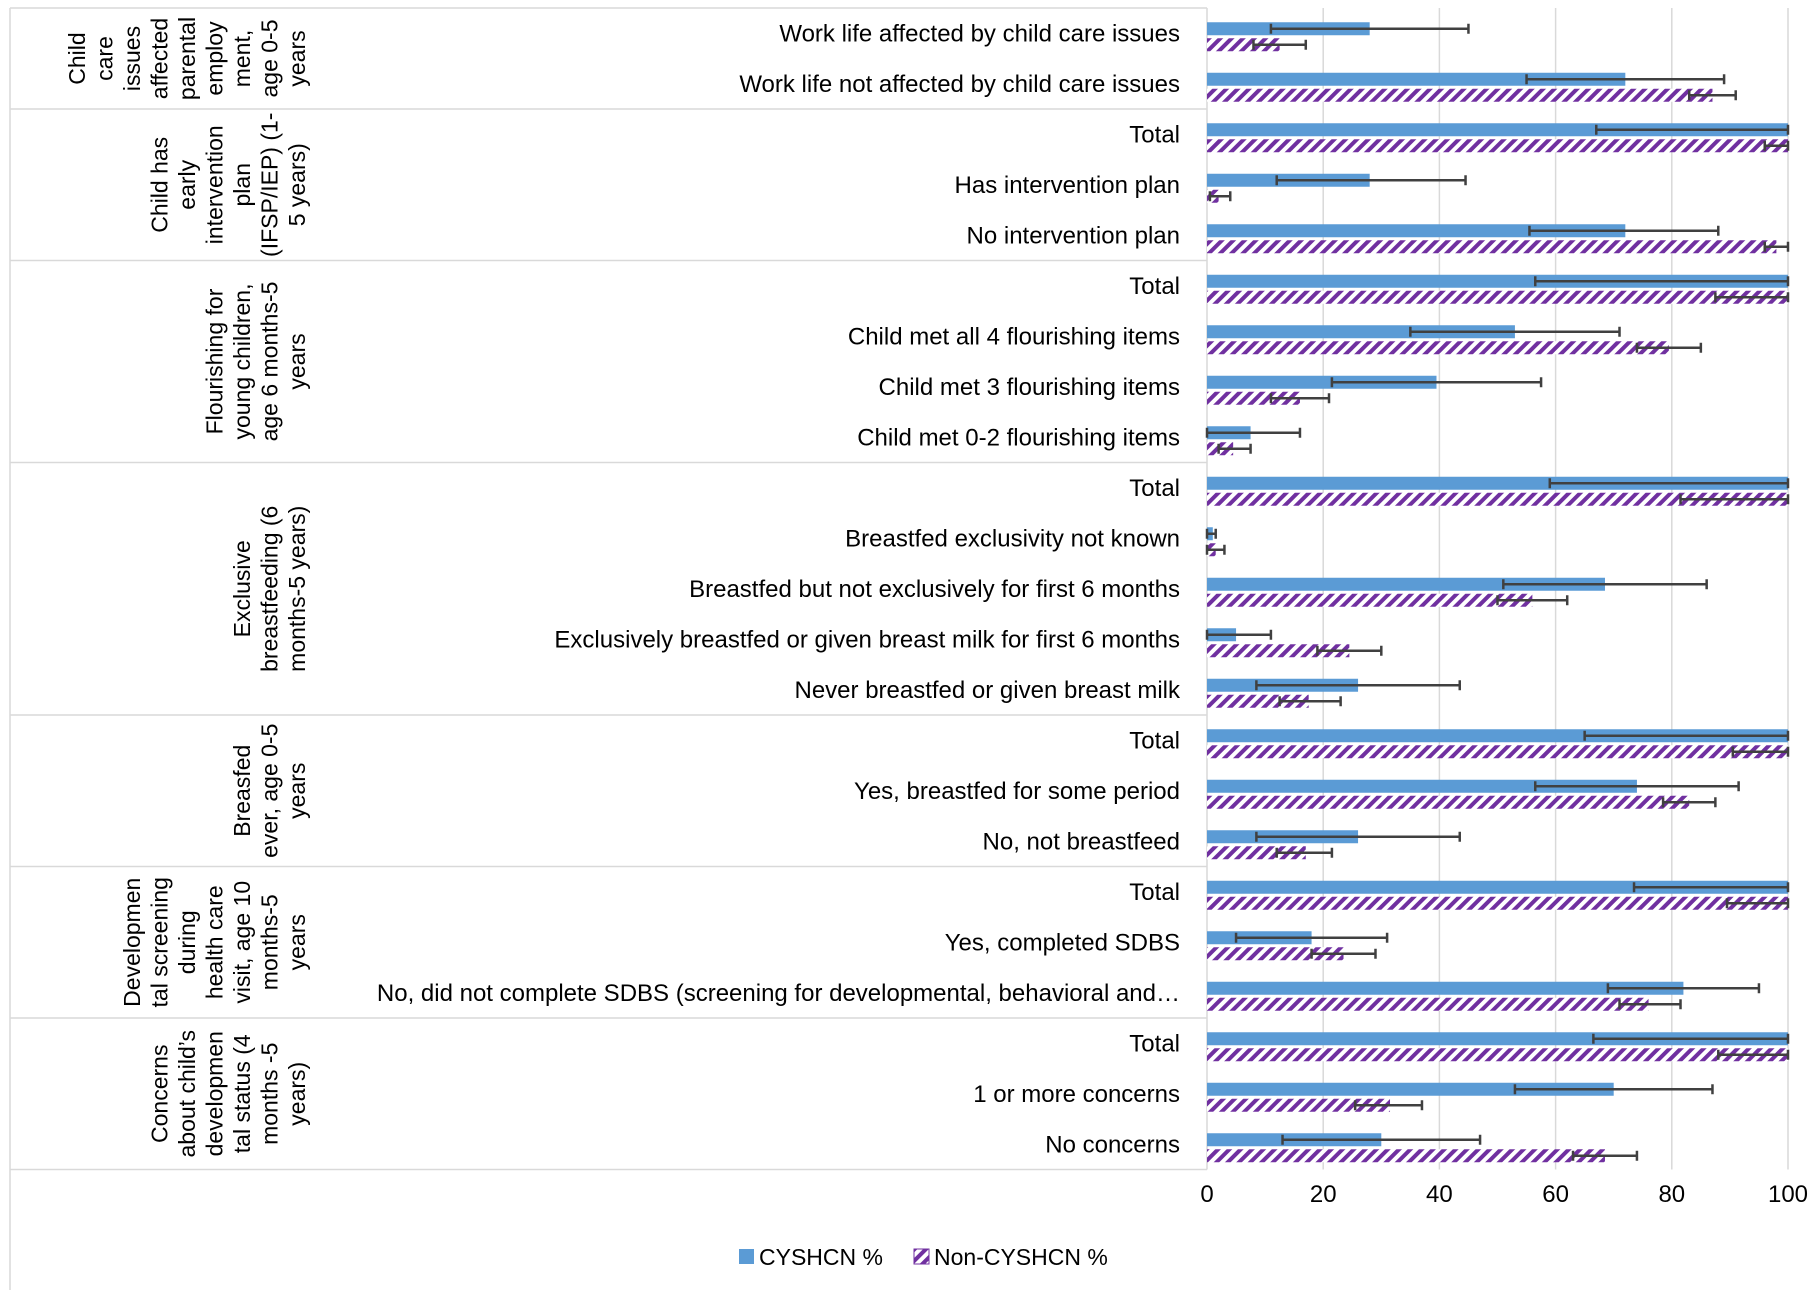 This screenshot has height=1295, width=1815. What do you see at coordinates (1014, 336) in the screenshot?
I see `category-label: Child met all 4 flourishing items` at bounding box center [1014, 336].